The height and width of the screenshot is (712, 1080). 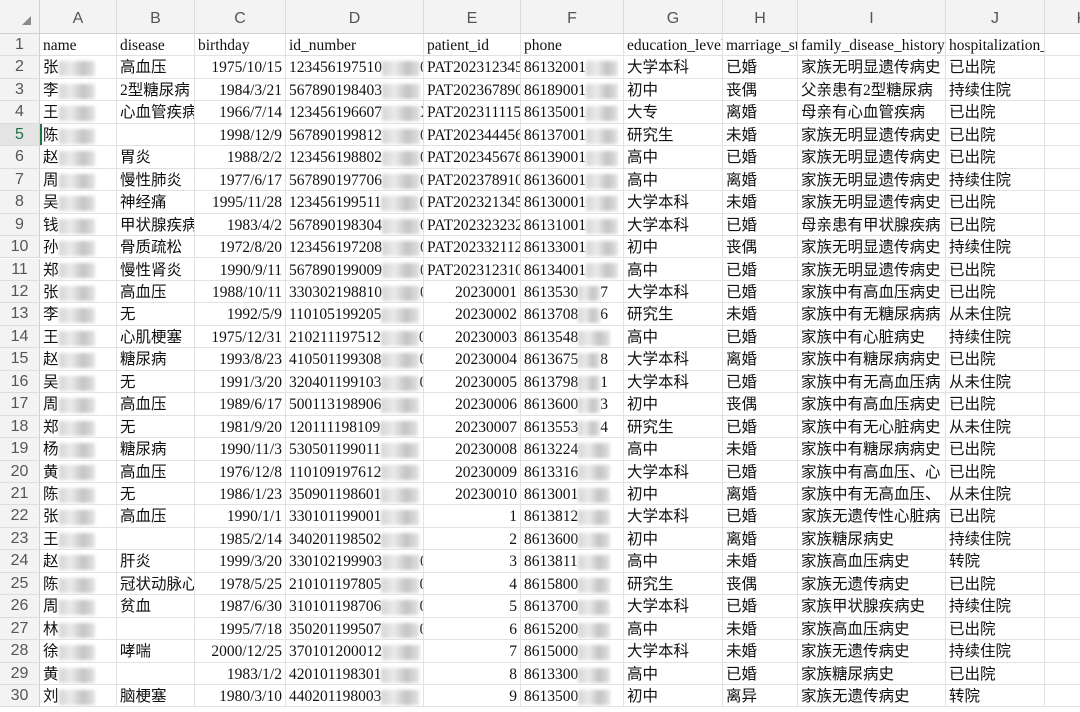 I want to click on cell-id-number: 567890197706 0, so click(x=355, y=180).